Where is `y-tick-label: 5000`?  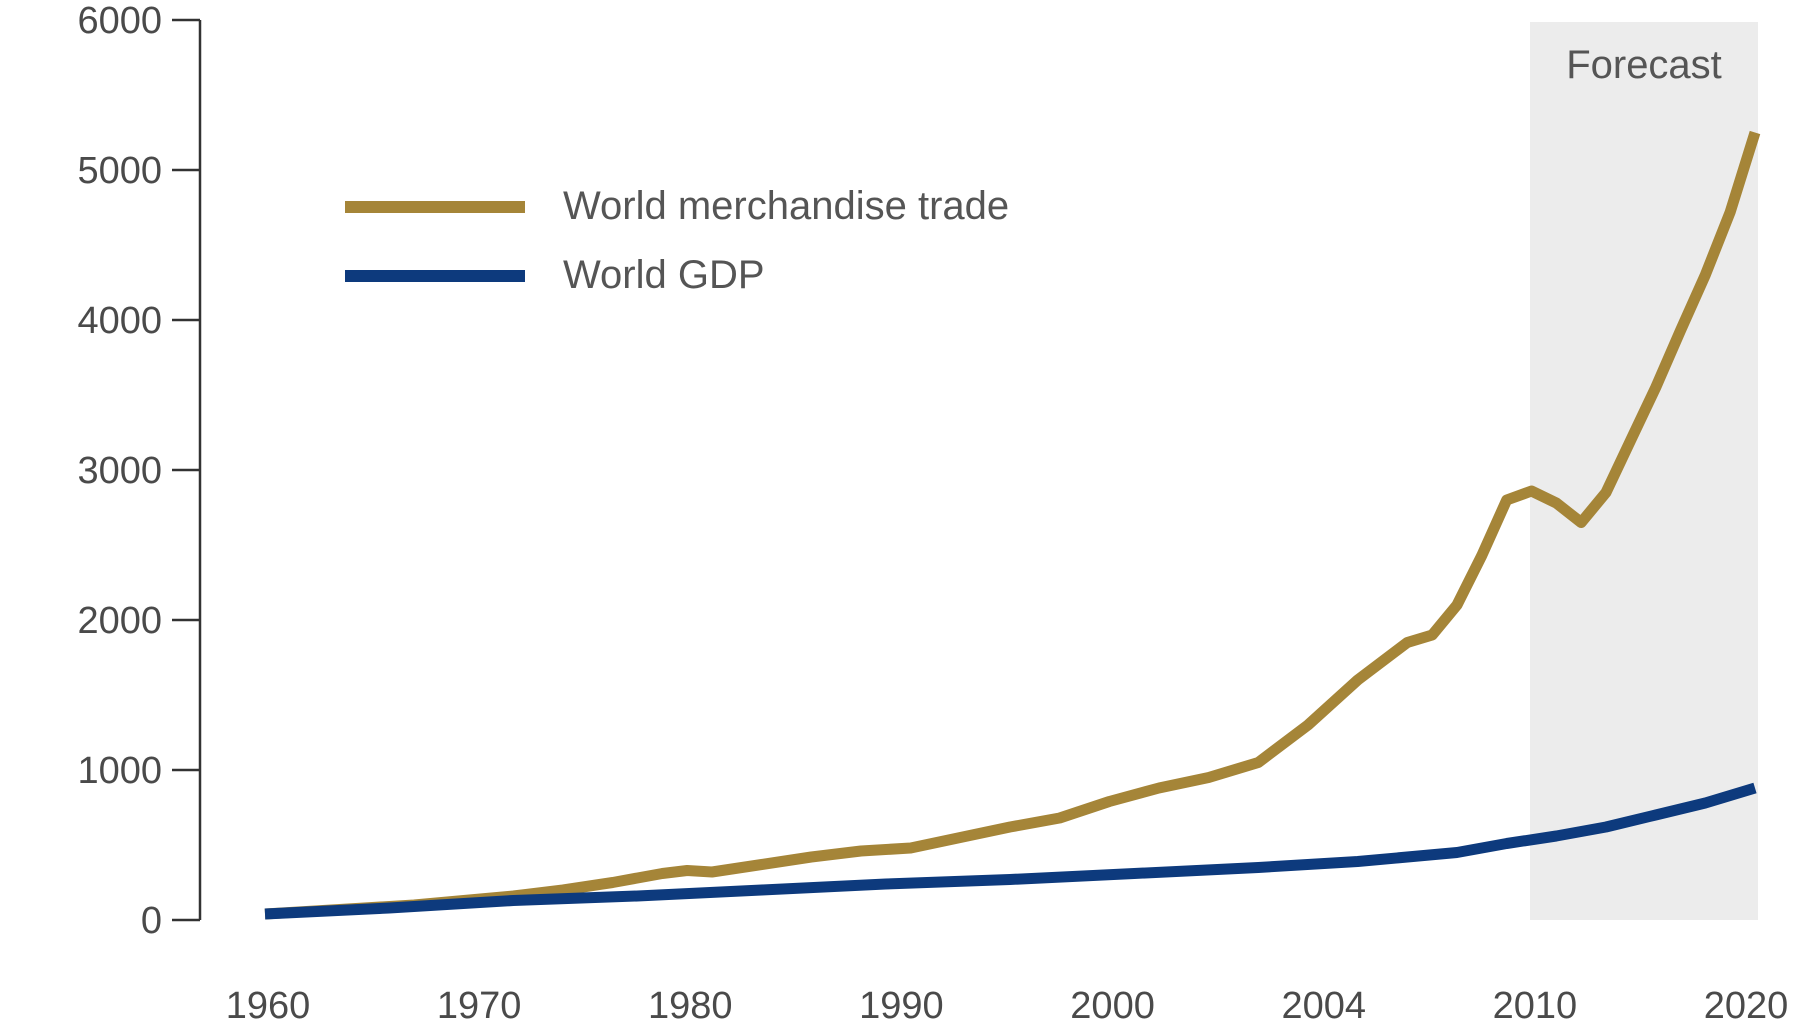 y-tick-label: 5000 is located at coordinates (119, 171).